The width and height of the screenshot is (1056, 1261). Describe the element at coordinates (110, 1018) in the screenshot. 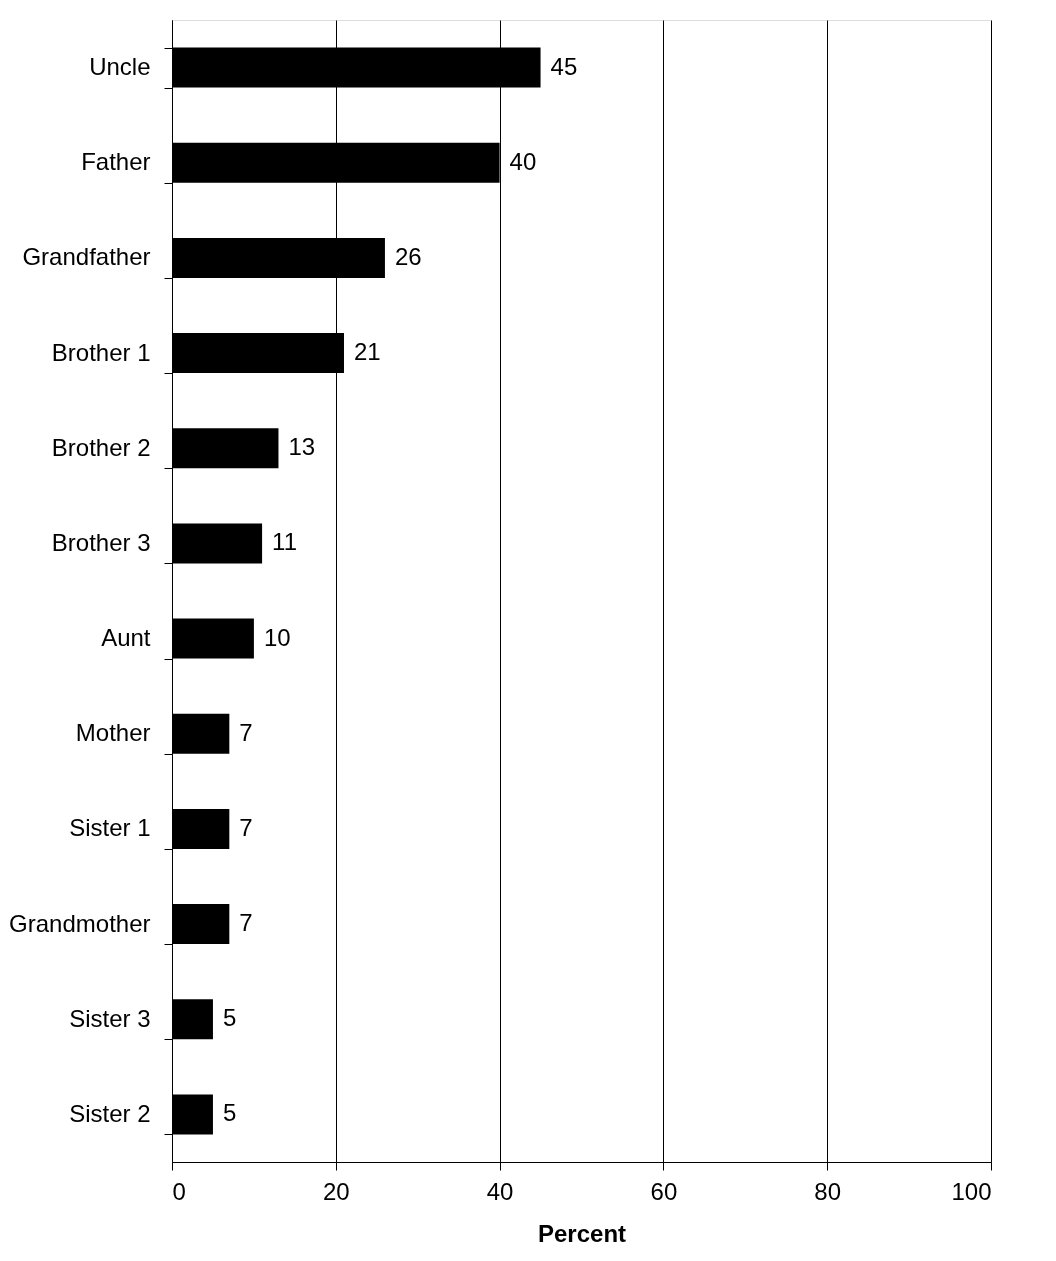

I see `y-tick-label: Sister 3` at that location.